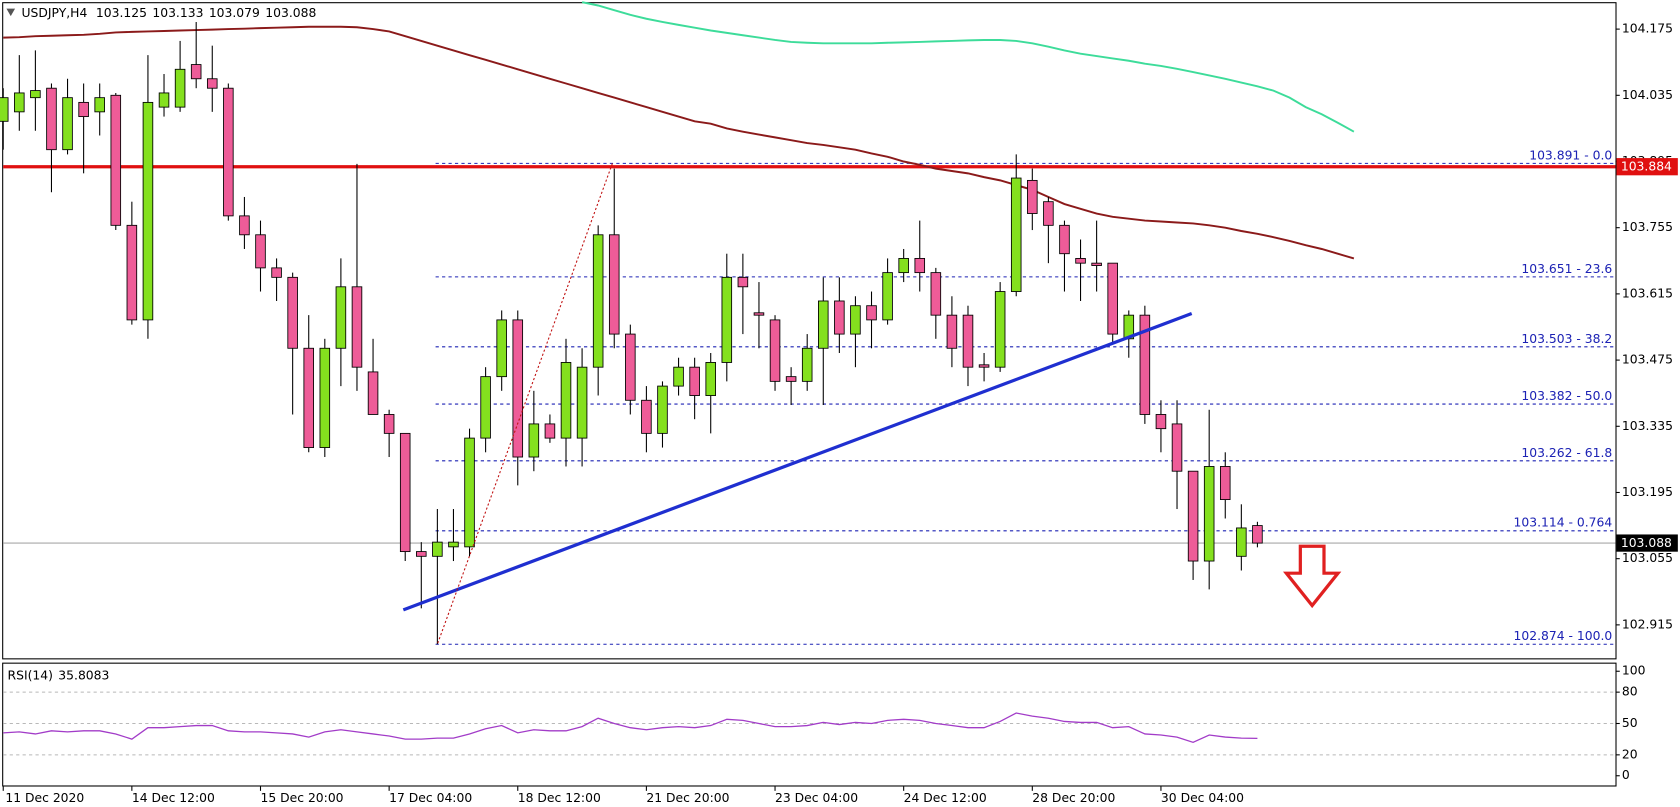 This screenshot has width=1680, height=807. Describe the element at coordinates (1073, 798) in the screenshot. I see `x-tick-label: 28 Dec 20:00` at that location.